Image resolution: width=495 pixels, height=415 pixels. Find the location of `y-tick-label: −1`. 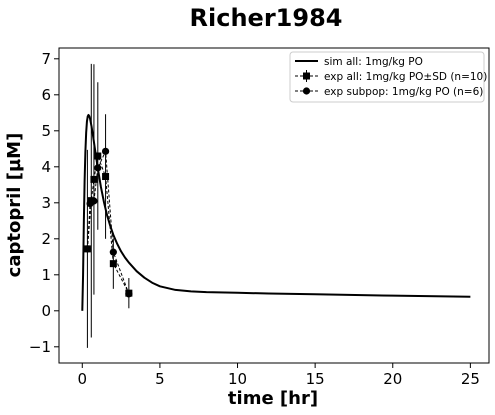

y-tick-label: −1 is located at coordinates (40, 347).